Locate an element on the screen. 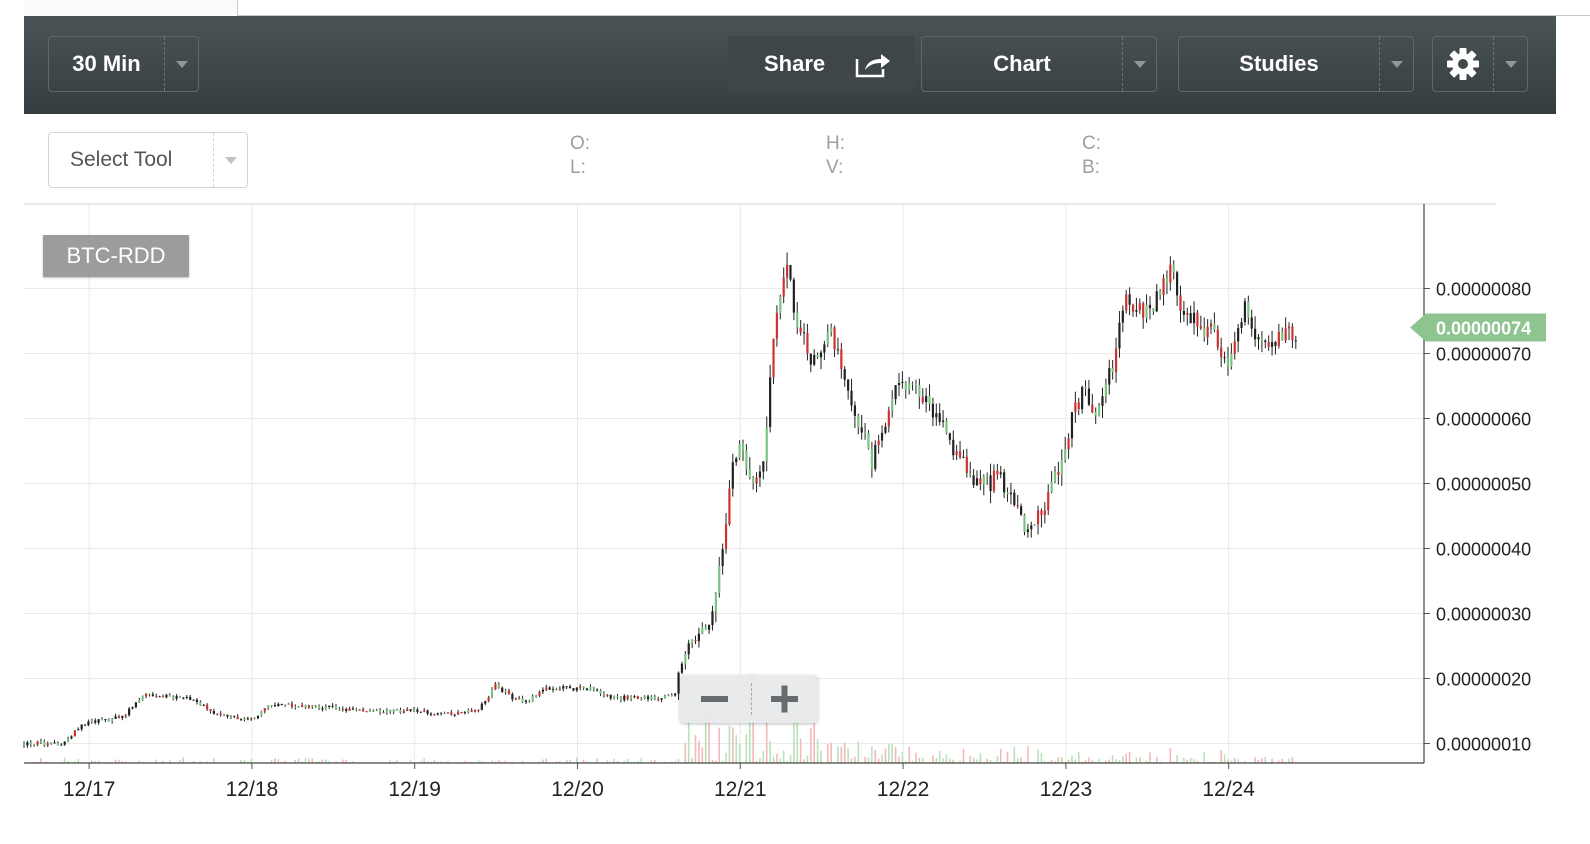 The image size is (1590, 844). studies-button: Studies is located at coordinates (1296, 64).